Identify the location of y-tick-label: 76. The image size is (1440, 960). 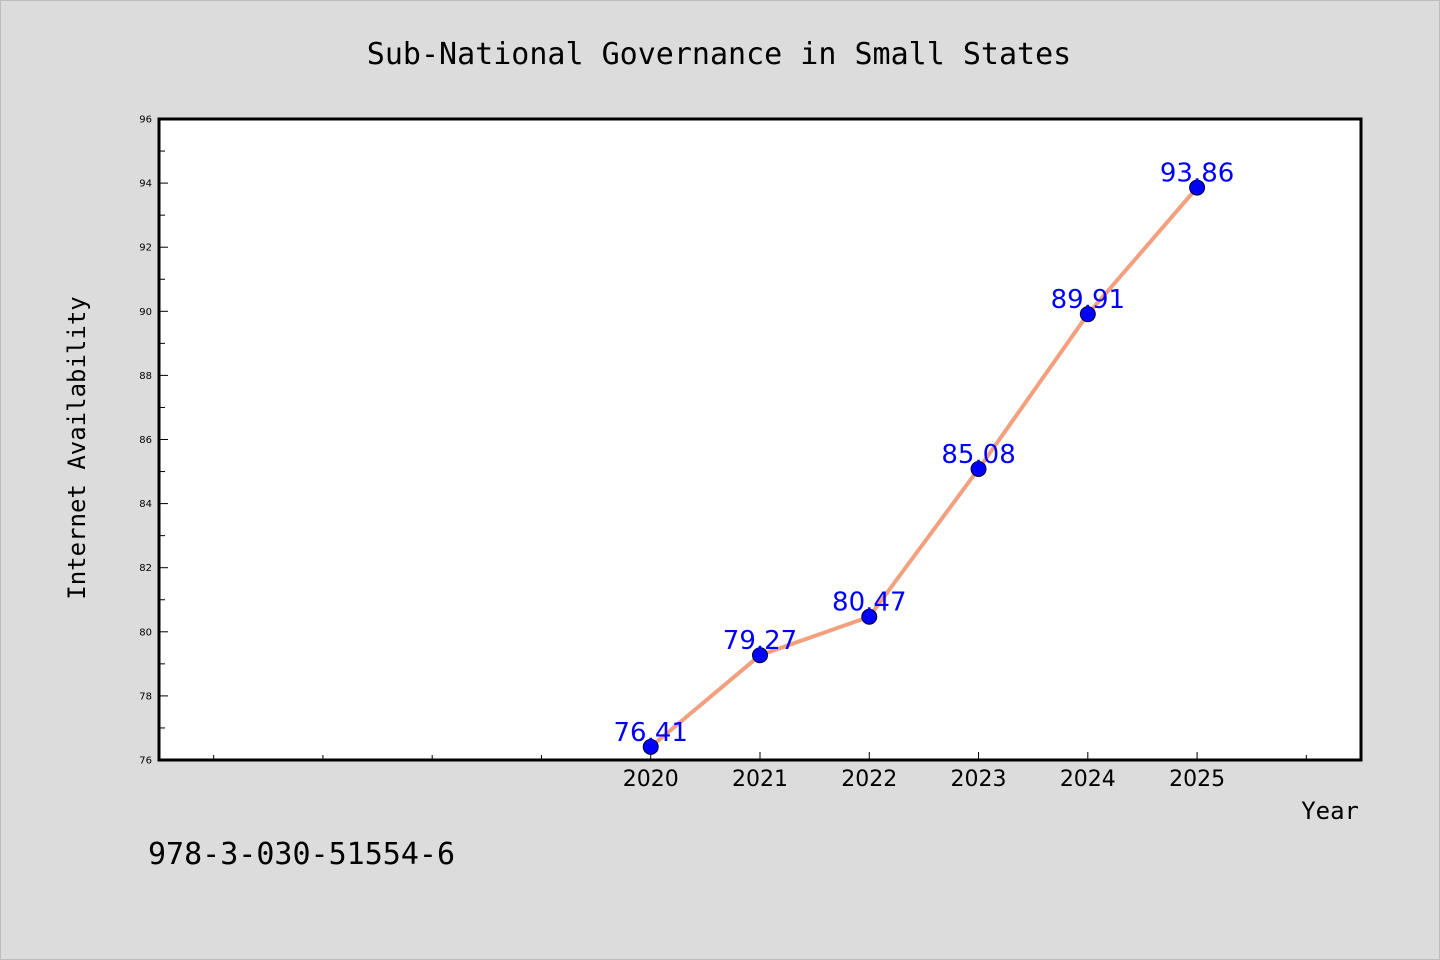
(145, 761).